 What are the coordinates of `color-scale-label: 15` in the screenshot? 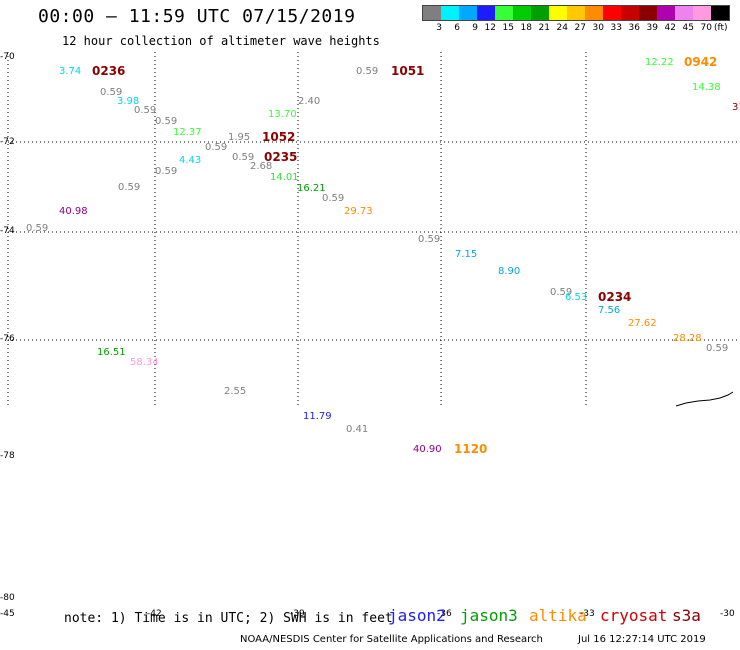 It's located at (508, 28).